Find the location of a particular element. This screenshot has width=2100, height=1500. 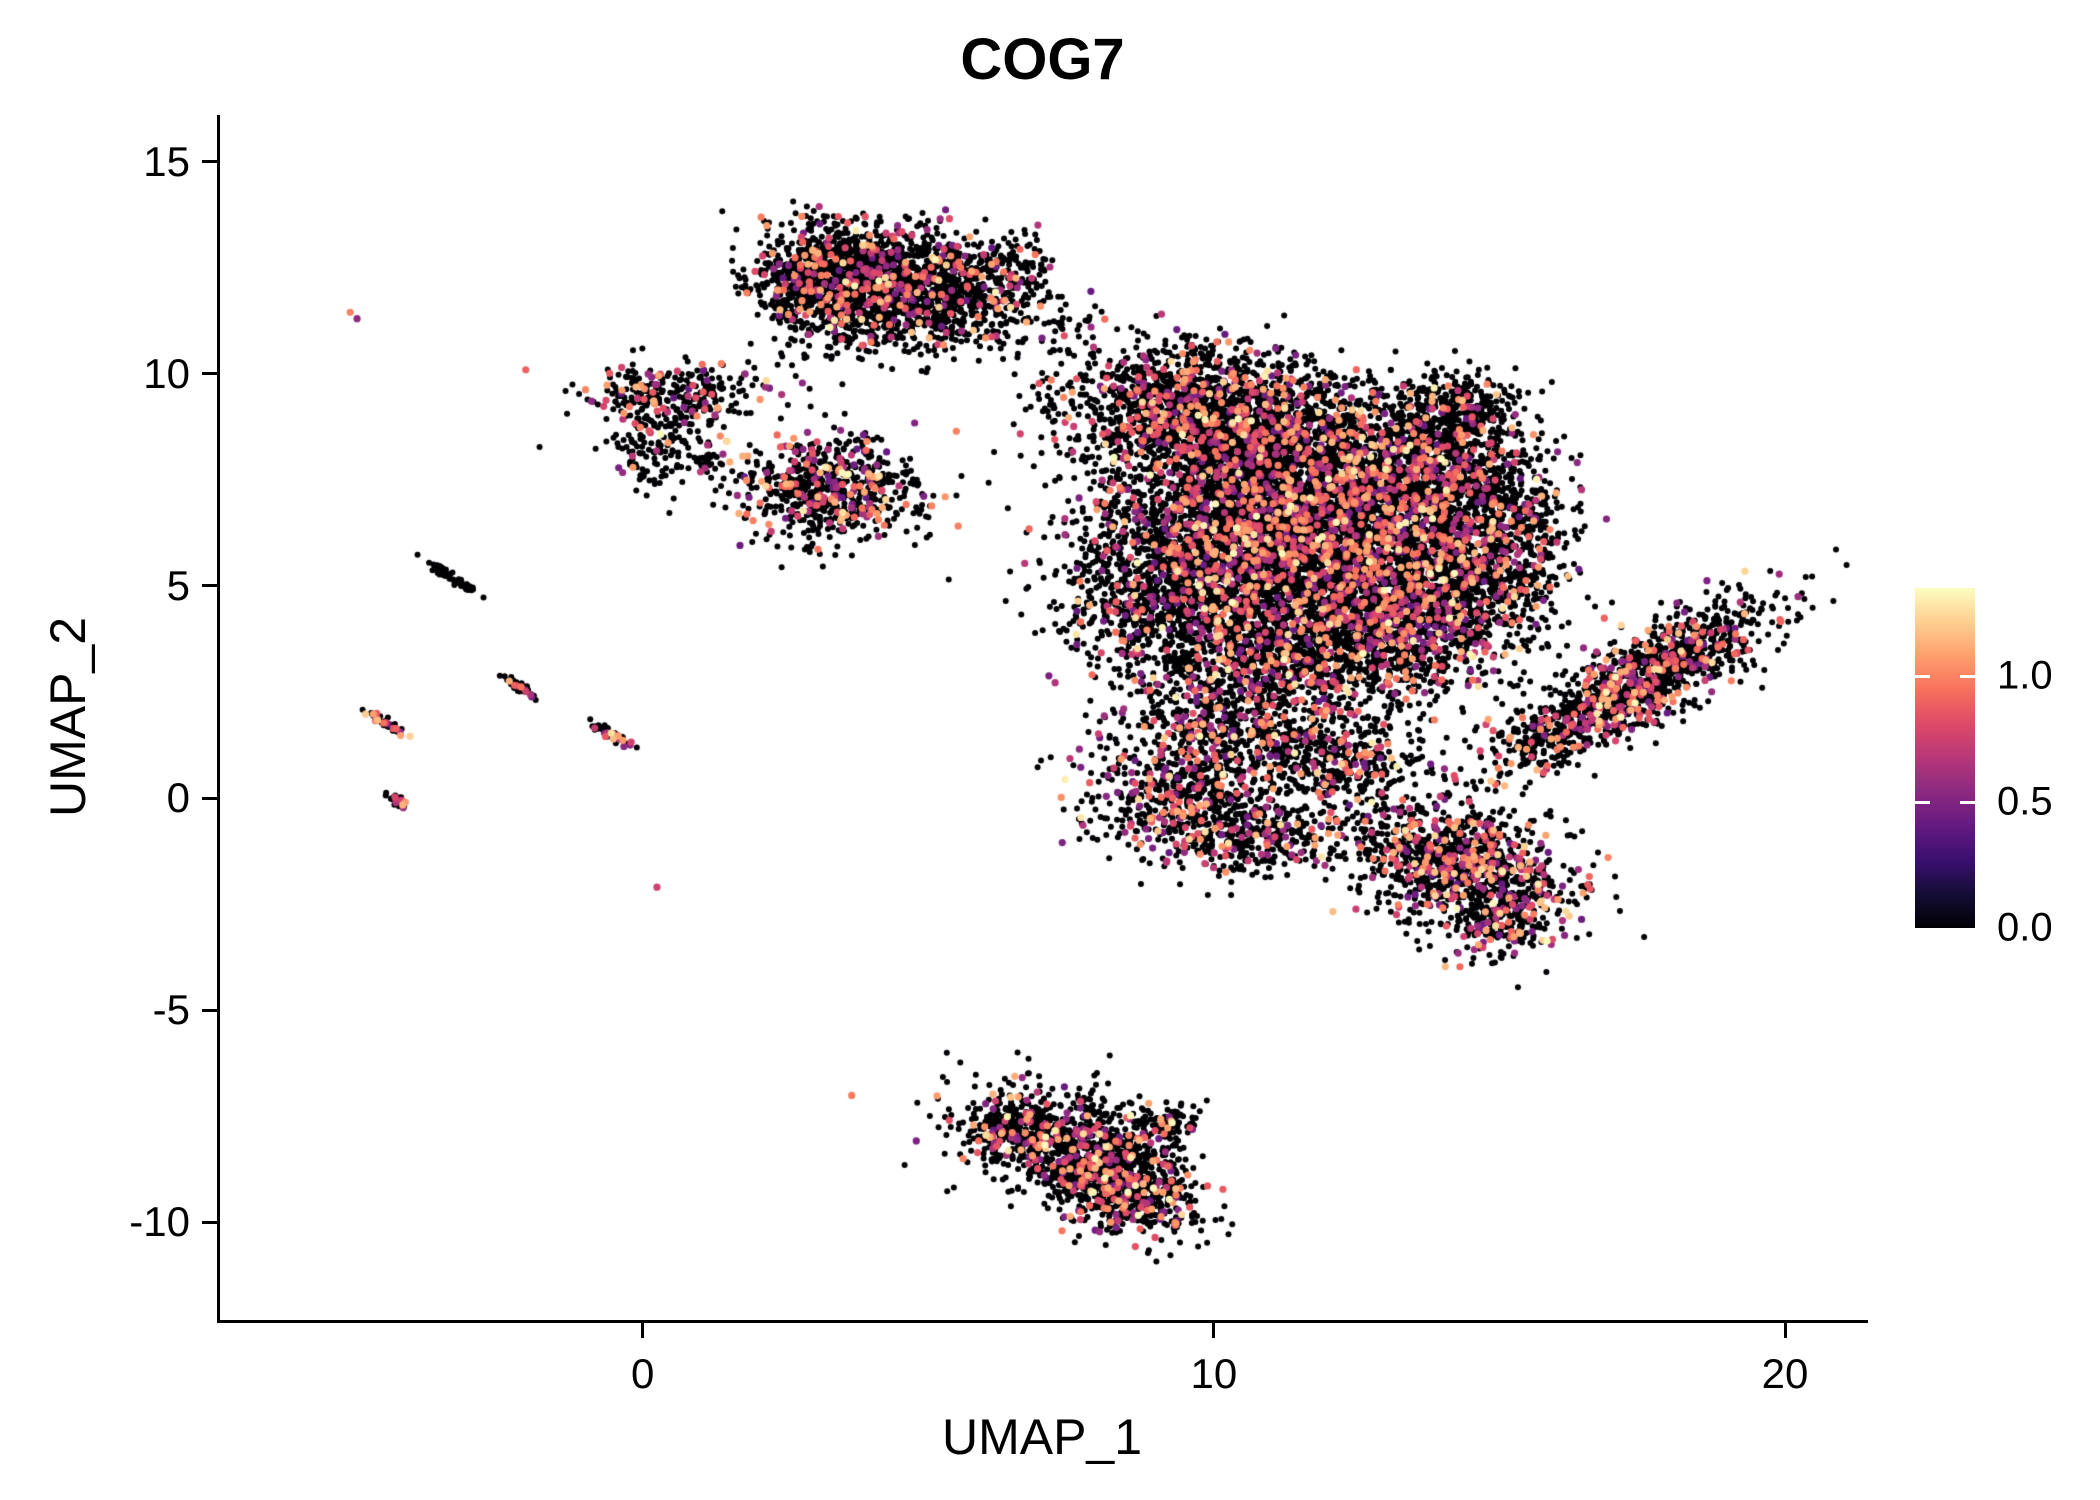

x-axis-label: UMAP_1 is located at coordinates (1042, 1437).